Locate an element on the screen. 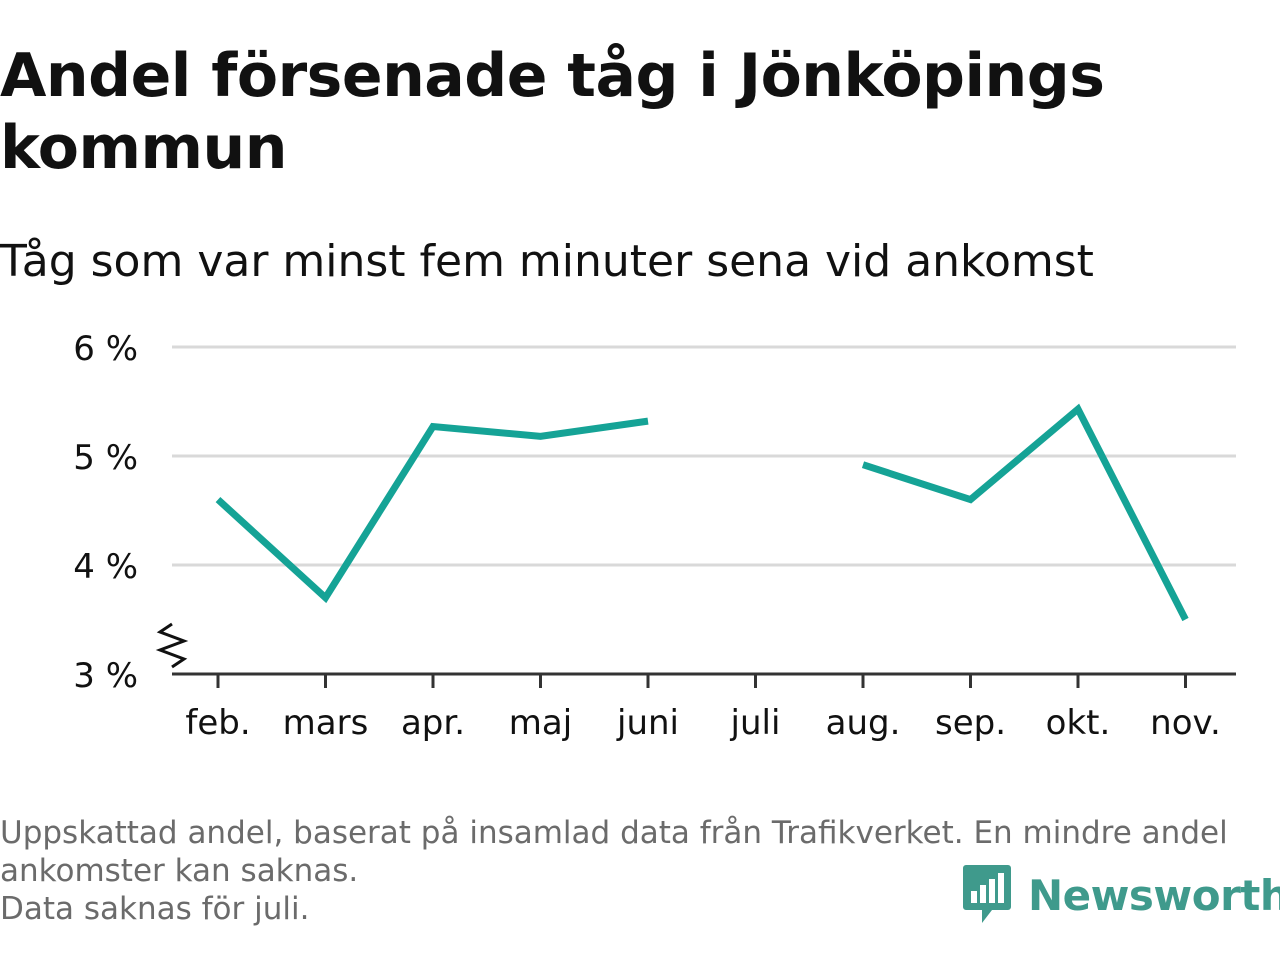 The width and height of the screenshot is (1280, 960). x-tick-label: nov. is located at coordinates (1185, 723).